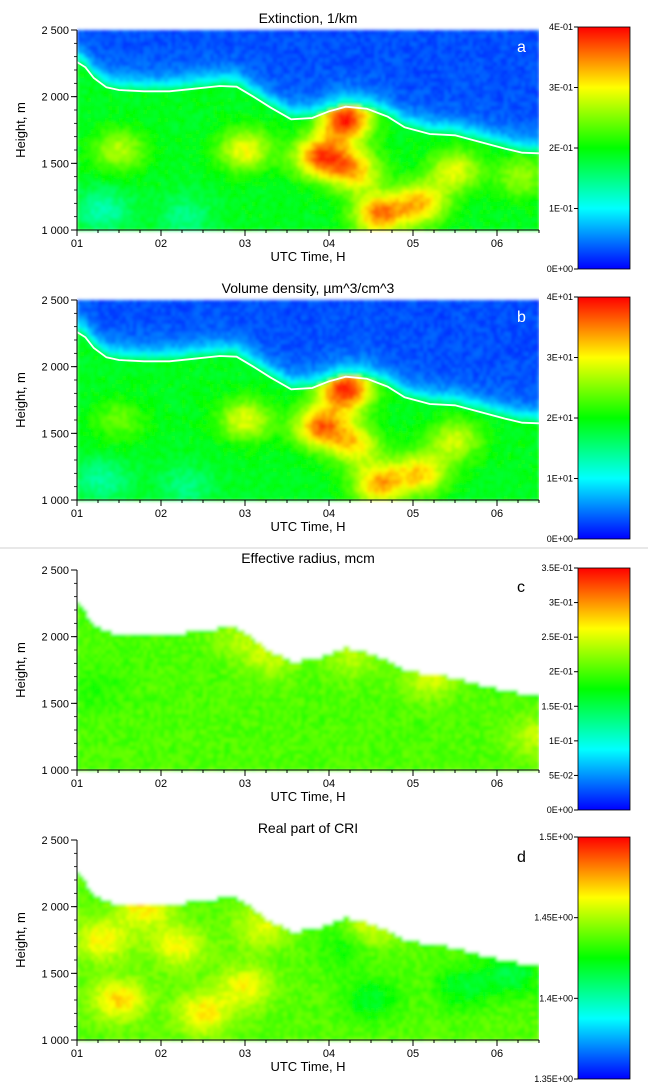 The image size is (648, 1088). I want to click on panel-title: Extinction, 1/km, so click(308, 18).